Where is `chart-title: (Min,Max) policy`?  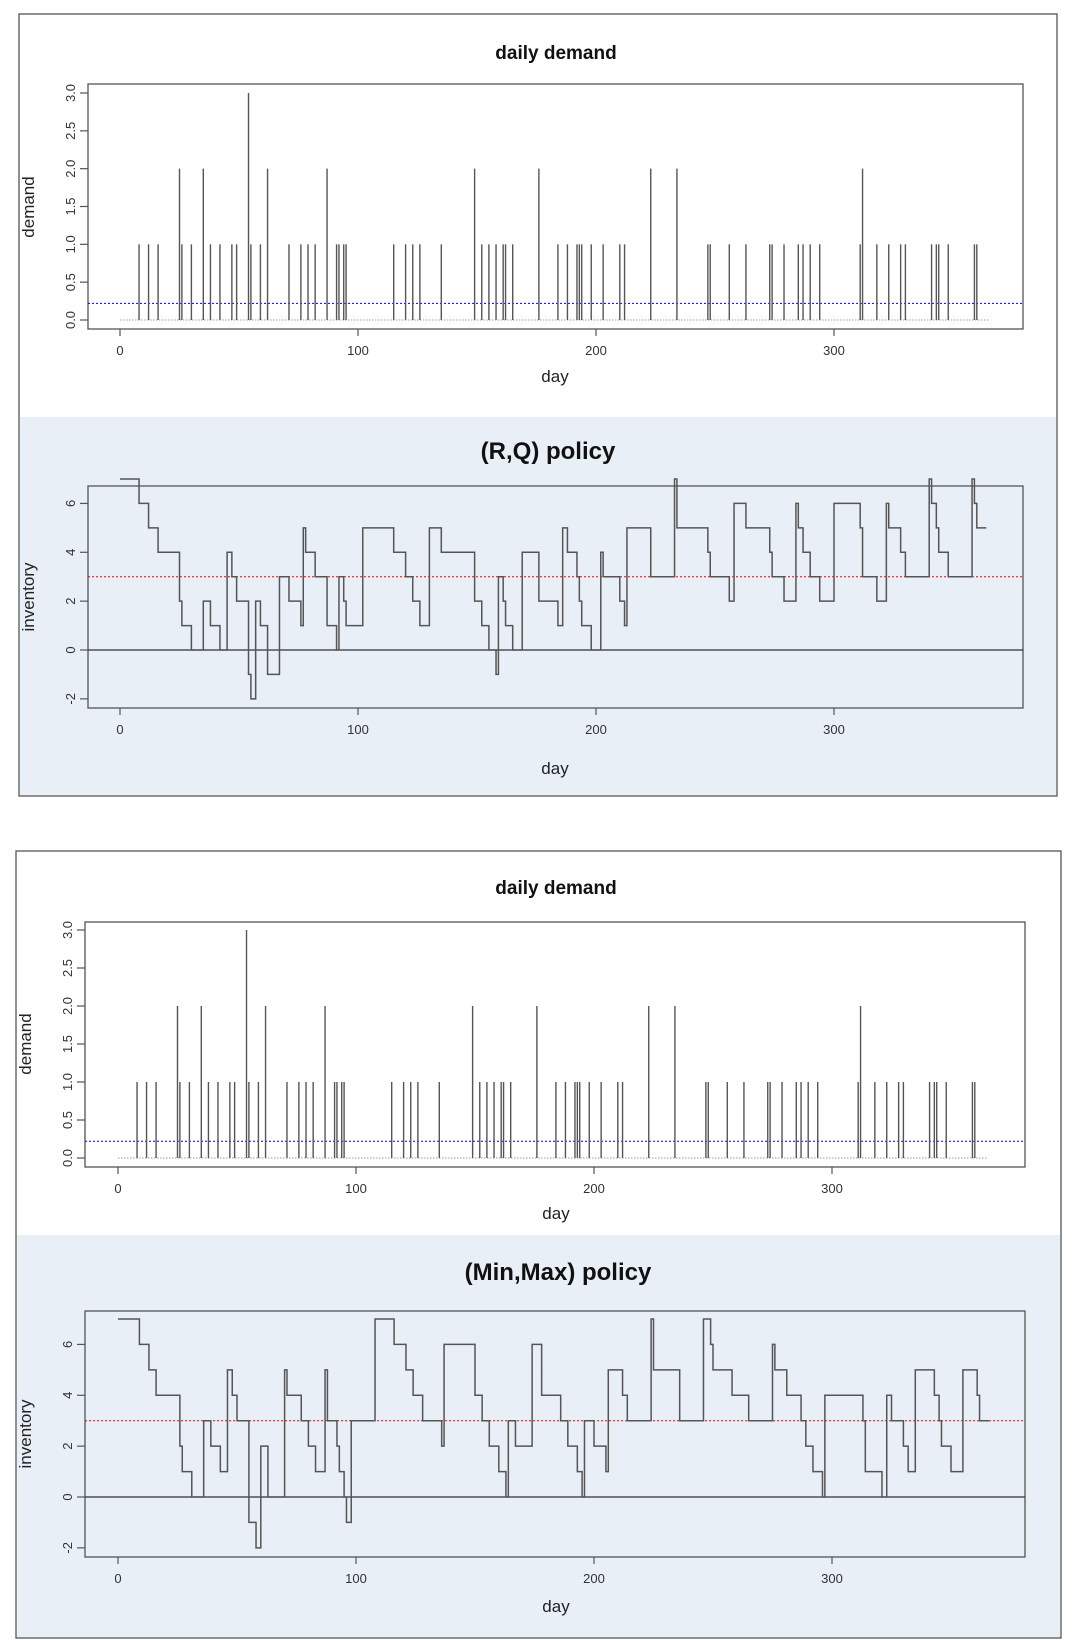
chart-title: (Min,Max) policy is located at coordinates (558, 1272).